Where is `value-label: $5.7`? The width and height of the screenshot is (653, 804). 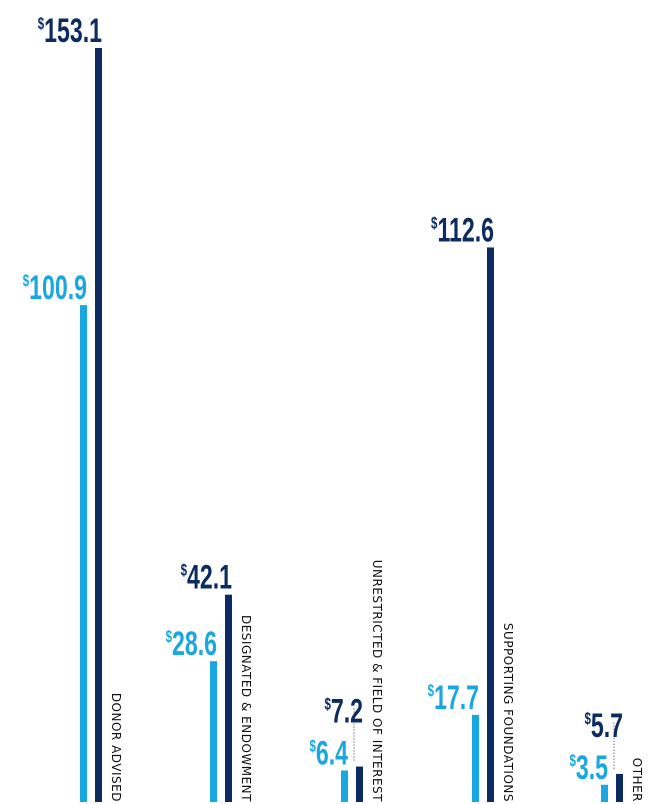
value-label: $5.7 is located at coordinates (603, 726).